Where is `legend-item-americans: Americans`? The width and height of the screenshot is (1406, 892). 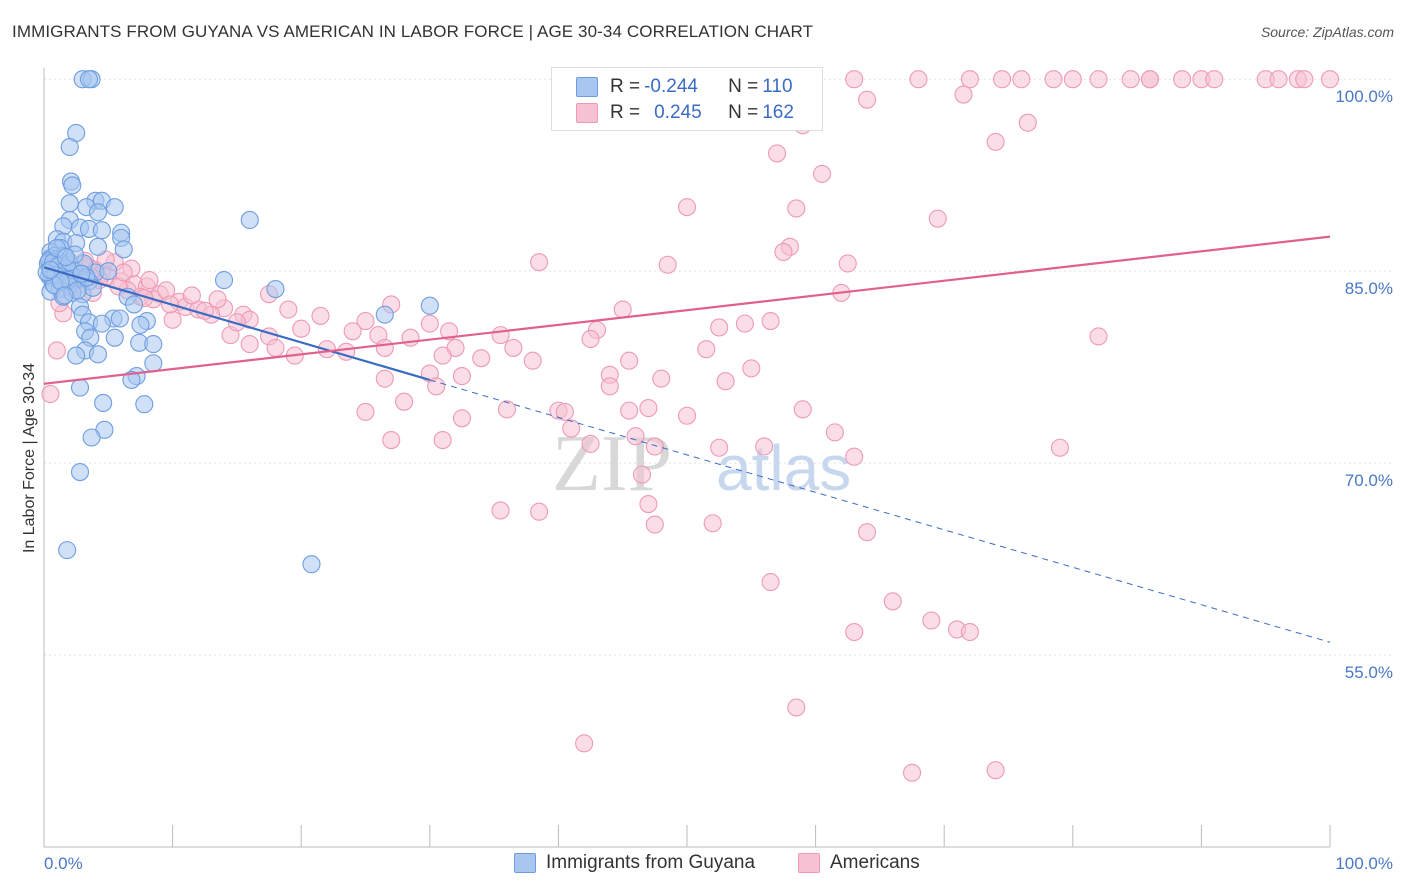
legend-item-americans: Americans is located at coordinates (859, 863).